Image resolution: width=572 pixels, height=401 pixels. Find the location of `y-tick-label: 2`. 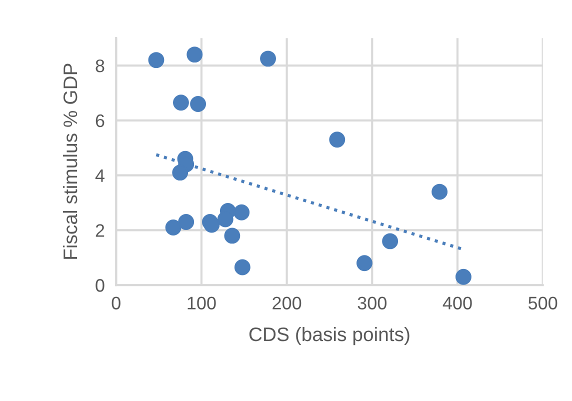

y-tick-label: 2 is located at coordinates (100, 230).